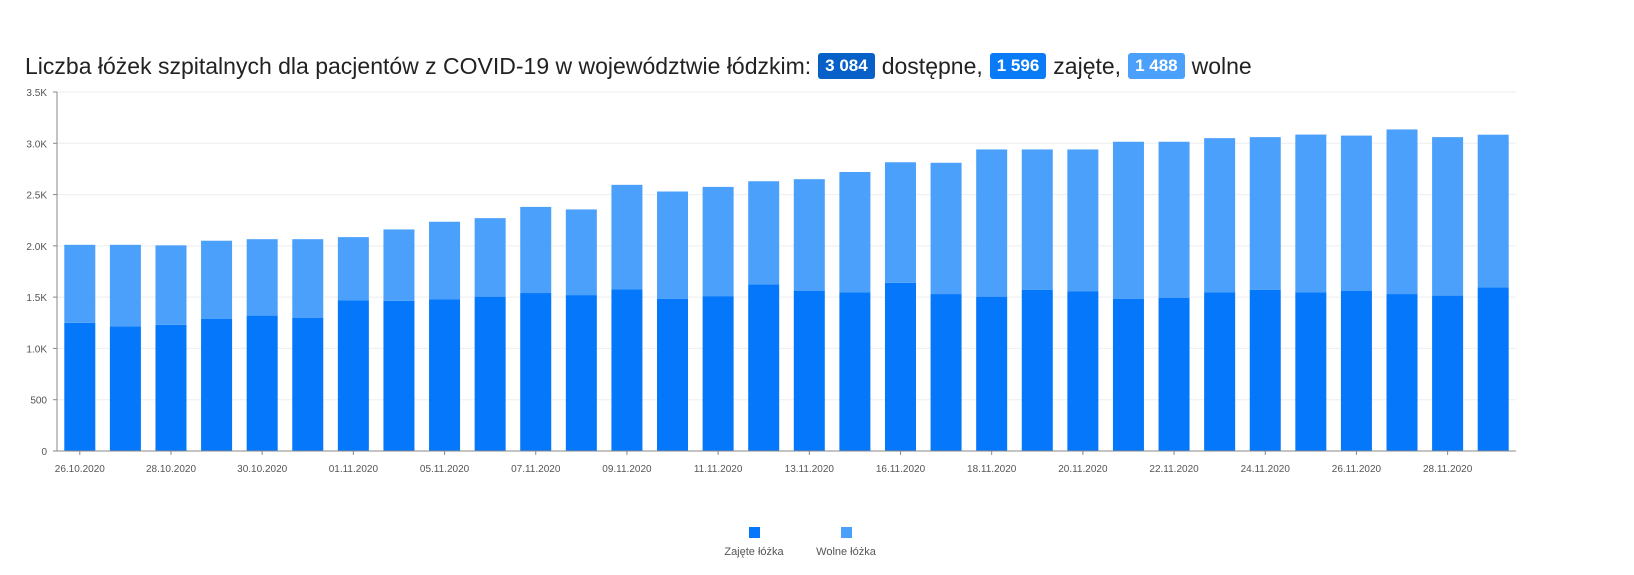 The height and width of the screenshot is (575, 1634). I want to click on x-tick-label: 01.11.2020, so click(354, 469).